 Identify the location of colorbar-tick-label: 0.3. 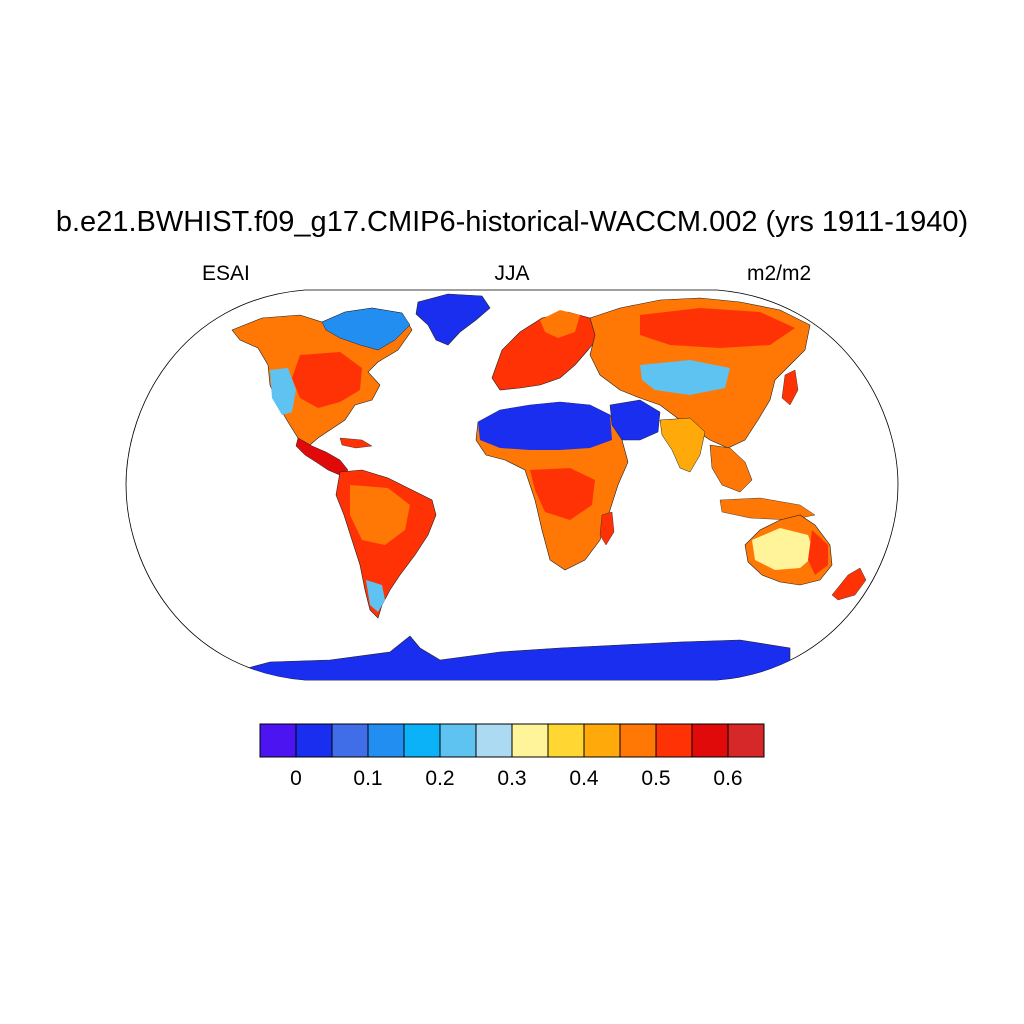
(511, 778).